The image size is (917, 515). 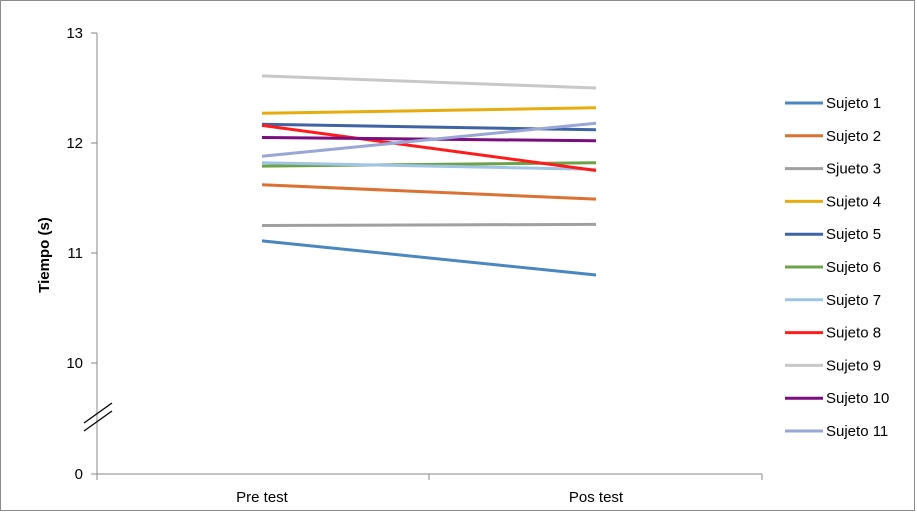 What do you see at coordinates (429, 175) in the screenshot?
I see `series-layer` at bounding box center [429, 175].